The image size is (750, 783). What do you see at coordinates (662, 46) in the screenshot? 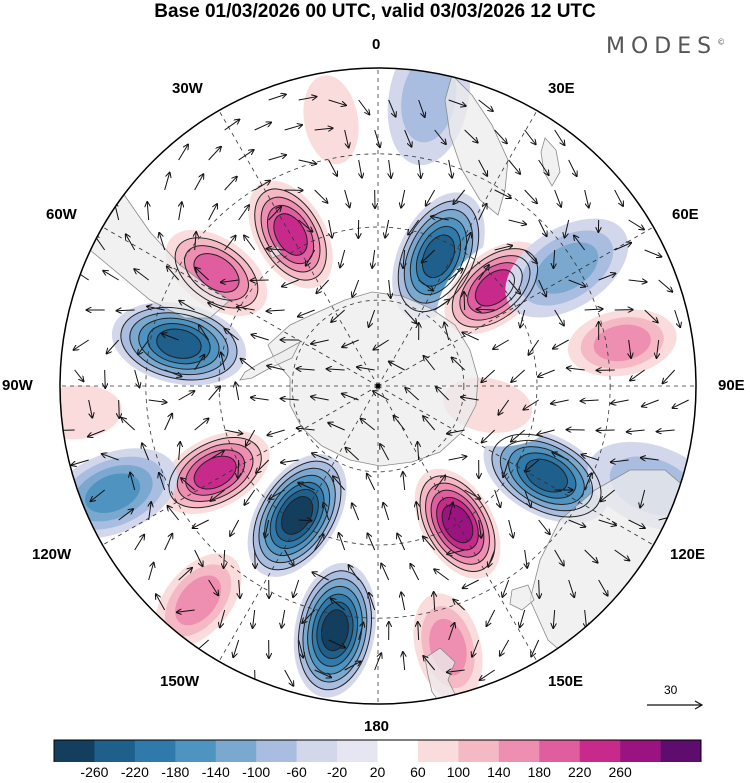
I see `brand-text: MODES` at bounding box center [662, 46].